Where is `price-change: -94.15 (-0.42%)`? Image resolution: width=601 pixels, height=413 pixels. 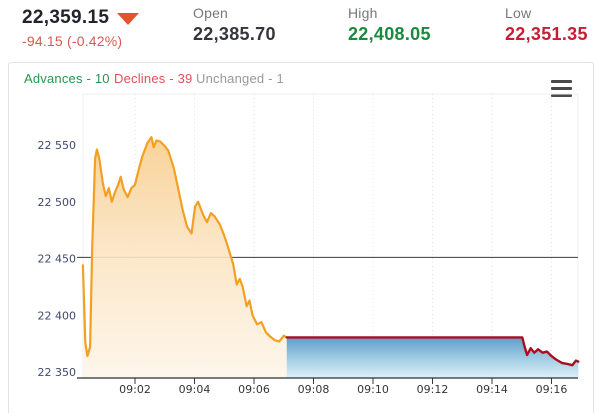
price-change: -94.15 (-0.42%) is located at coordinates (72, 41).